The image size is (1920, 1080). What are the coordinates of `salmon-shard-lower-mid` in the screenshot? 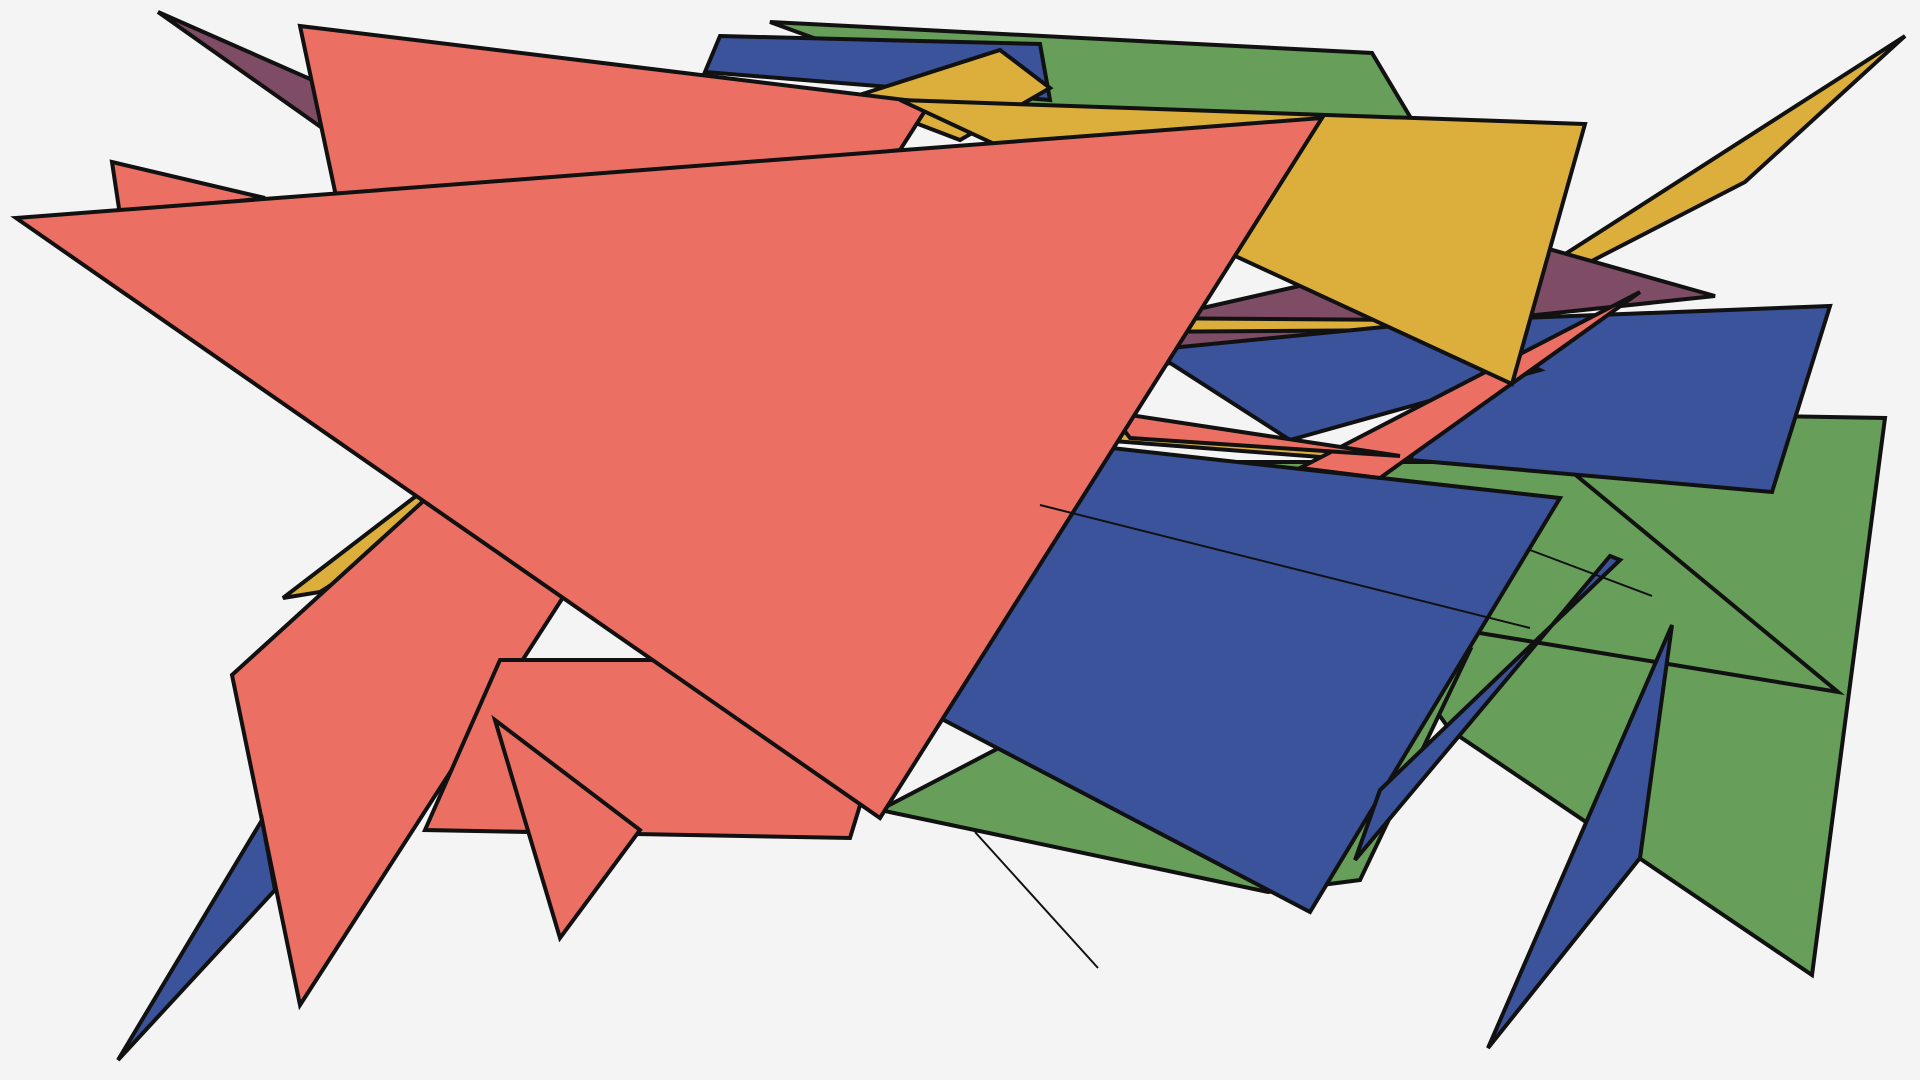 It's located at (567, 828).